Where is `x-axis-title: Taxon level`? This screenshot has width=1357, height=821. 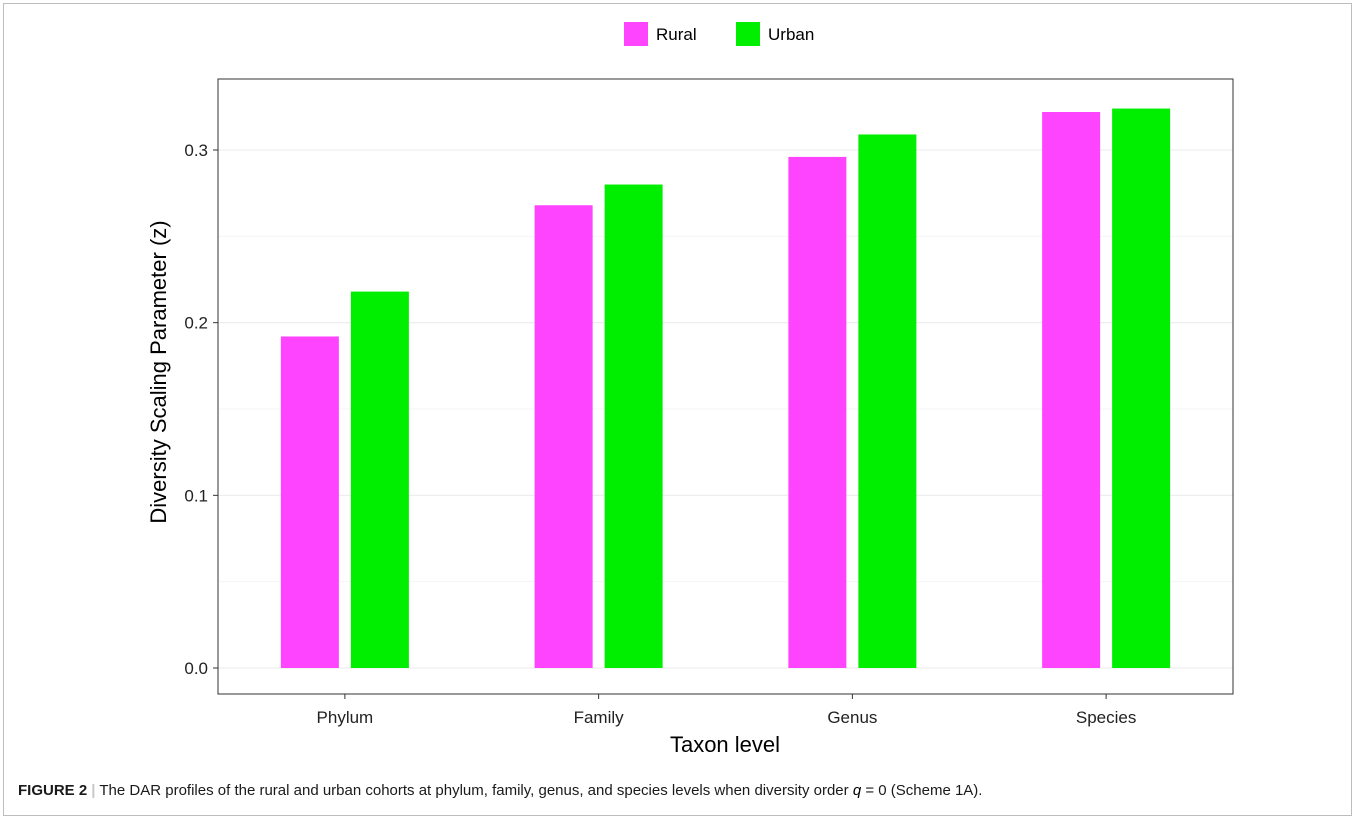
x-axis-title: Taxon level is located at coordinates (725, 744).